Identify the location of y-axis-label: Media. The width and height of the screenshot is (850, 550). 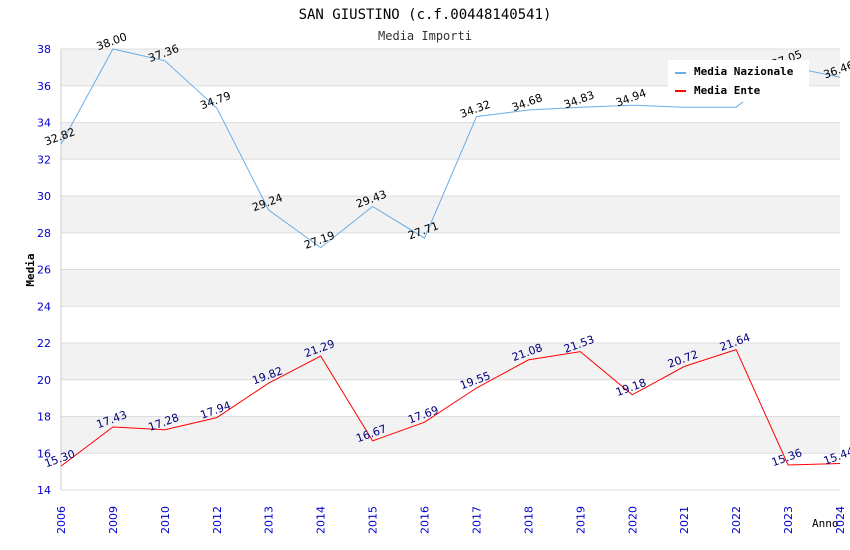
(30, 269).